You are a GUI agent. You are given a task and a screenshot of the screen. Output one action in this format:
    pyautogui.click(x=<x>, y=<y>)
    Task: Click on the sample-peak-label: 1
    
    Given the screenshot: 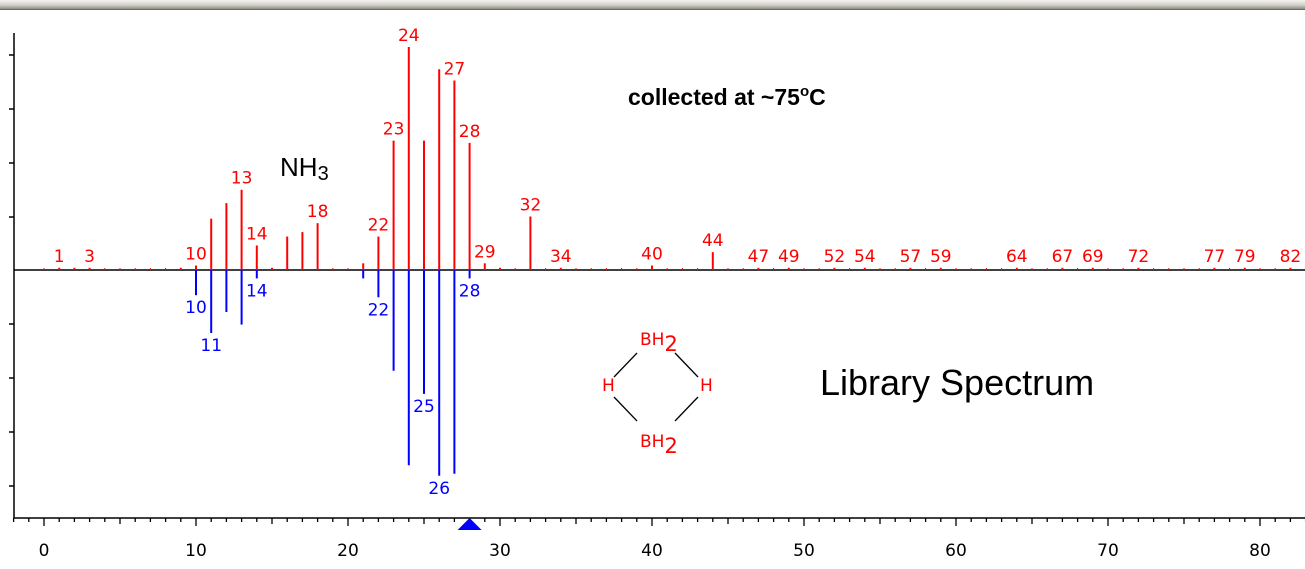 What is the action you would take?
    pyautogui.click(x=59, y=257)
    